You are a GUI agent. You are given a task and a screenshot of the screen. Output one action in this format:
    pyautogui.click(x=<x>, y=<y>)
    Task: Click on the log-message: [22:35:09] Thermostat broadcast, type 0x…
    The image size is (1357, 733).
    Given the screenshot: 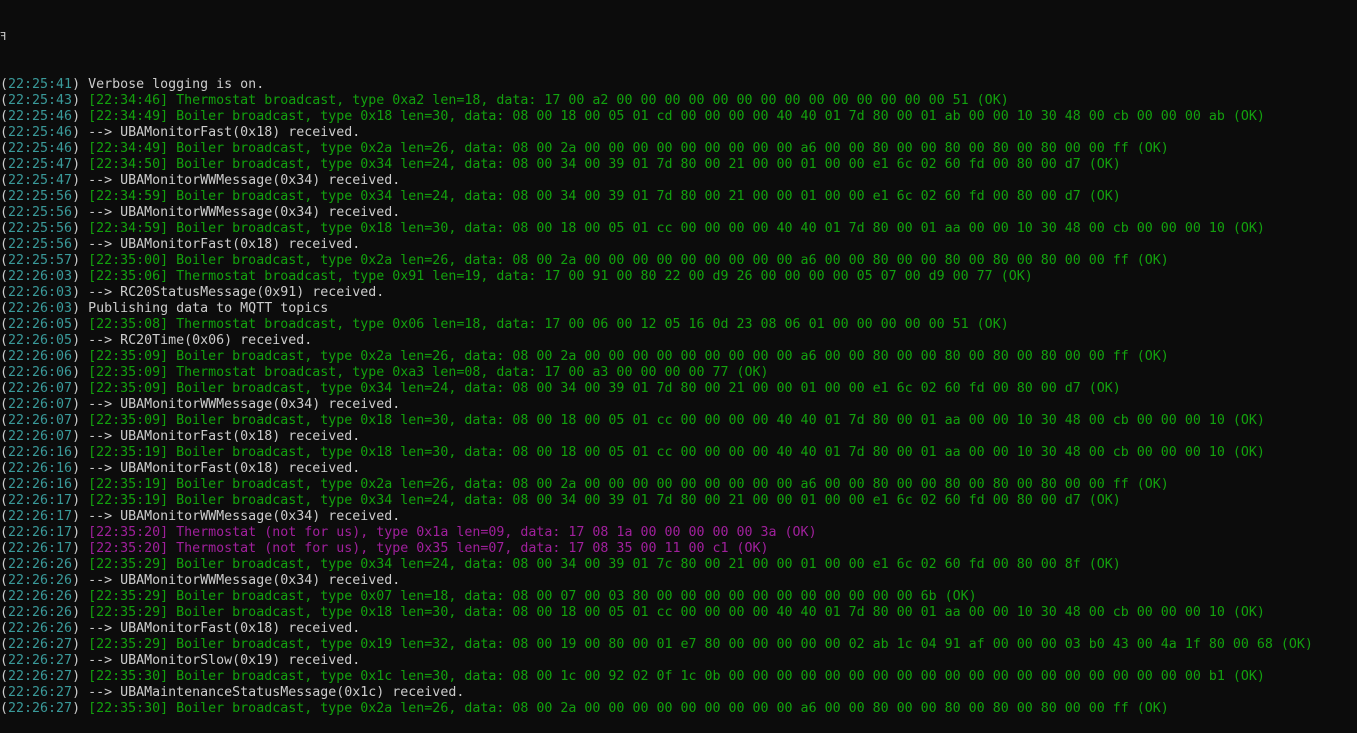 What is the action you would take?
    pyautogui.click(x=428, y=372)
    